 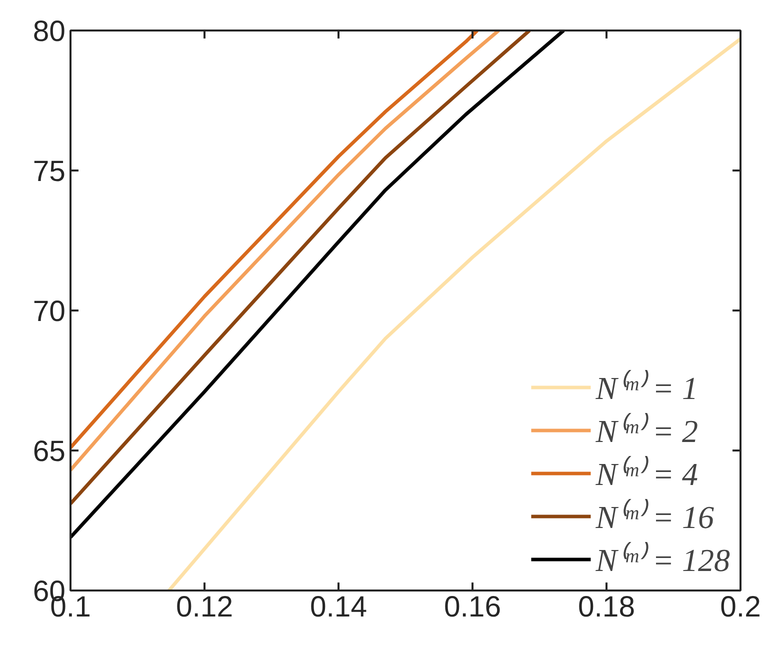 I want to click on legend-label: N⁽ᵐ⁾ = 16, so click(x=655, y=517).